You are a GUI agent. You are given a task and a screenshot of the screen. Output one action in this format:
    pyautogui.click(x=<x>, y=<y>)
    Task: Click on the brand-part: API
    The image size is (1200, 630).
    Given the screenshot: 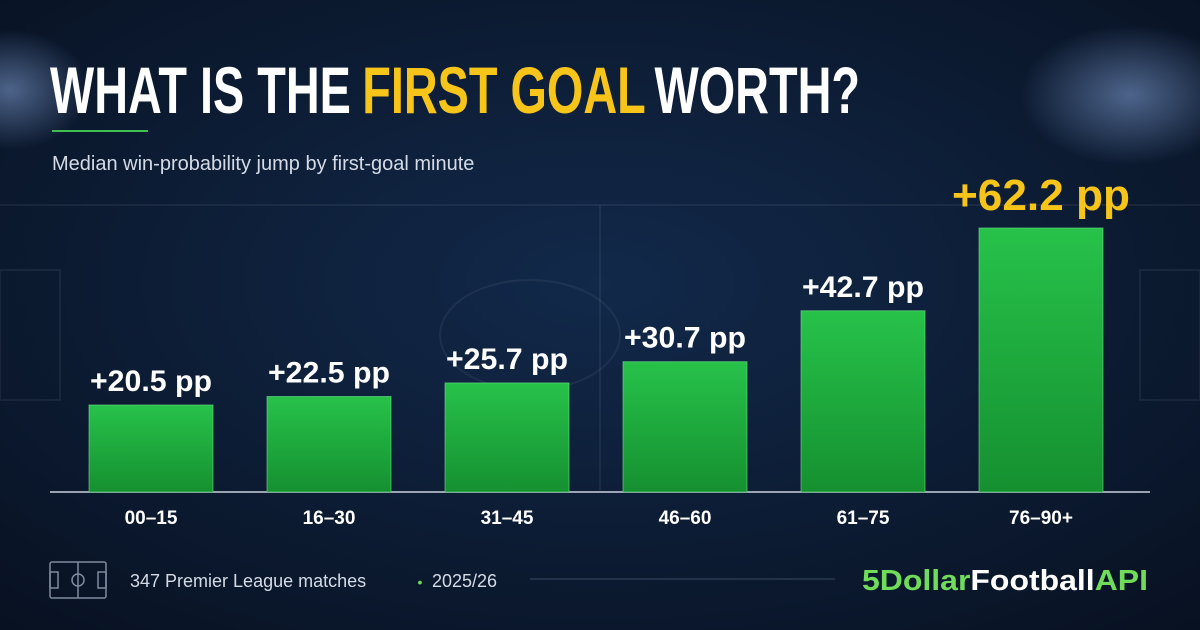 What is the action you would take?
    pyautogui.click(x=1121, y=581)
    